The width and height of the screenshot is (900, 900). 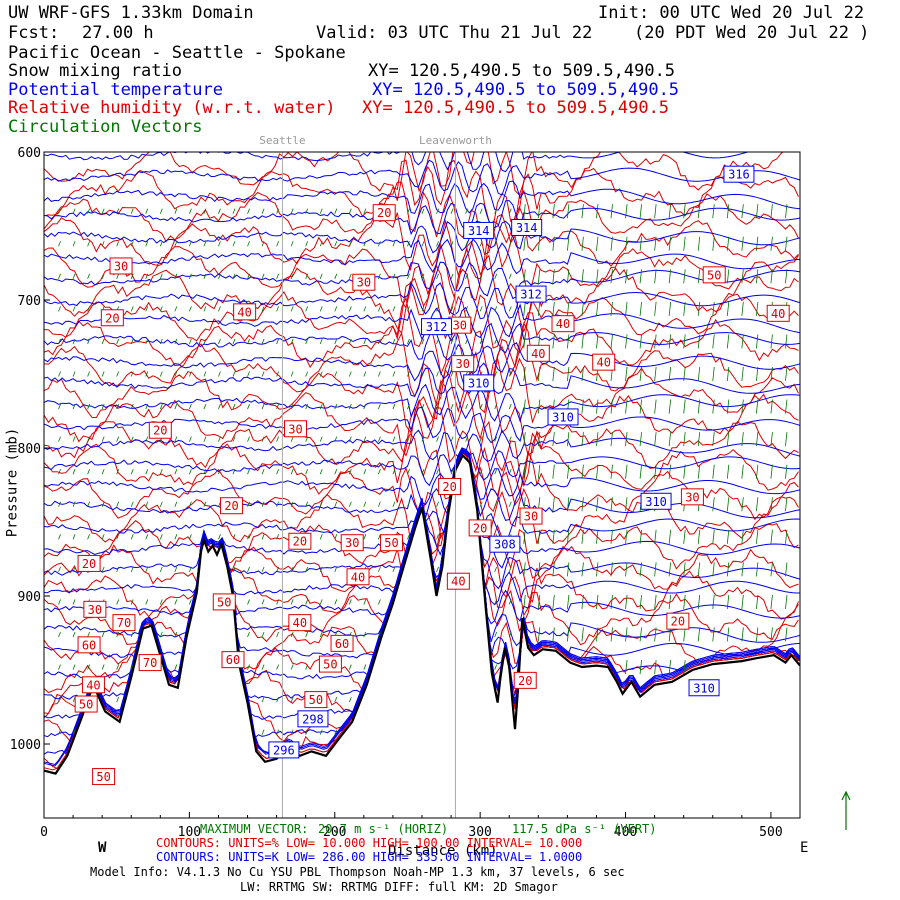 I want to click on theta-contour-label: 308, so click(x=505, y=545).